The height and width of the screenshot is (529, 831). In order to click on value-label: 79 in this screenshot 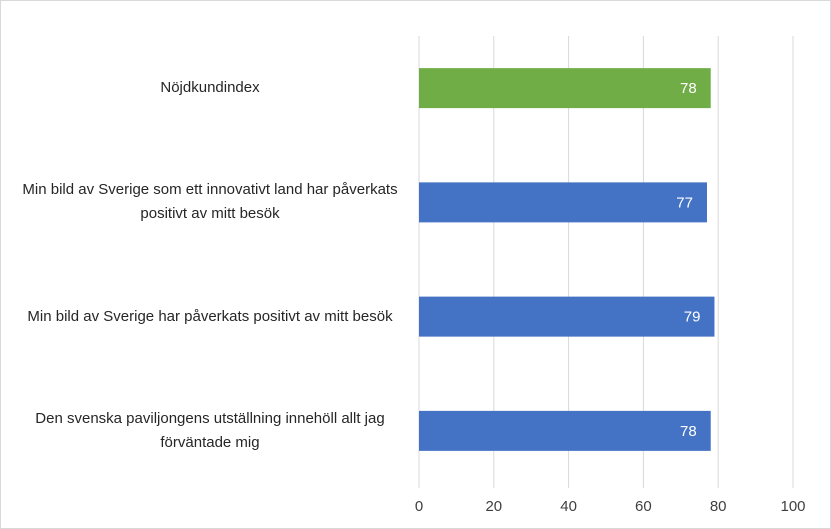, I will do `click(692, 317)`.